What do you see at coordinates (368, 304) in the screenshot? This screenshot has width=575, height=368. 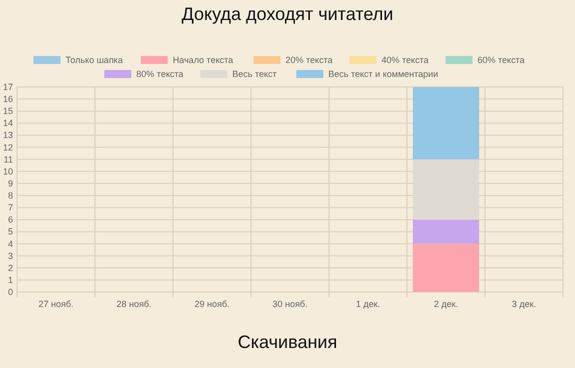 I see `x-tick-label: 1 дек.` at bounding box center [368, 304].